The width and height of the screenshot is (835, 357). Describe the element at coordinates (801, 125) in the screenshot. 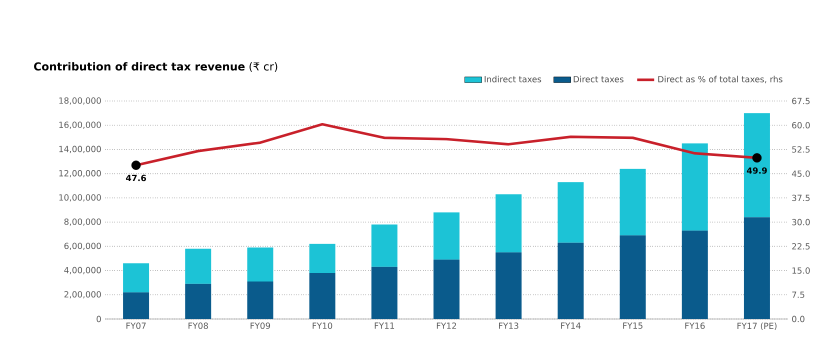

I see `y2-tick-label: 60.0` at that location.